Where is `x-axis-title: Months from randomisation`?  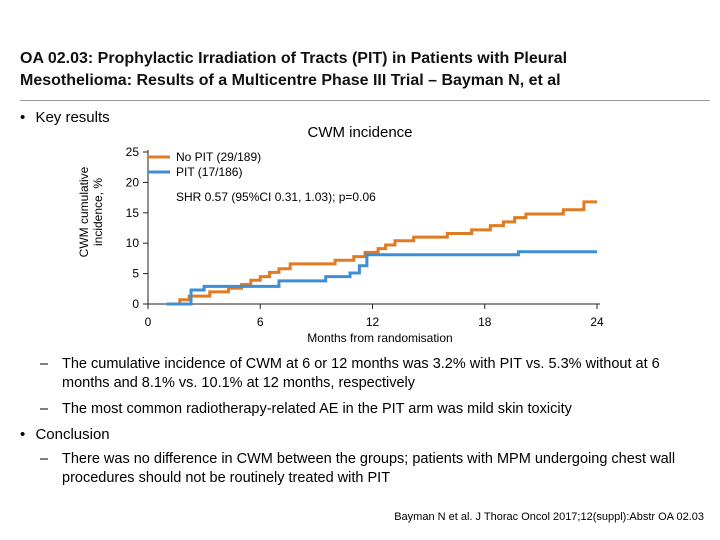
x-axis-title: Months from randomisation is located at coordinates (379, 338).